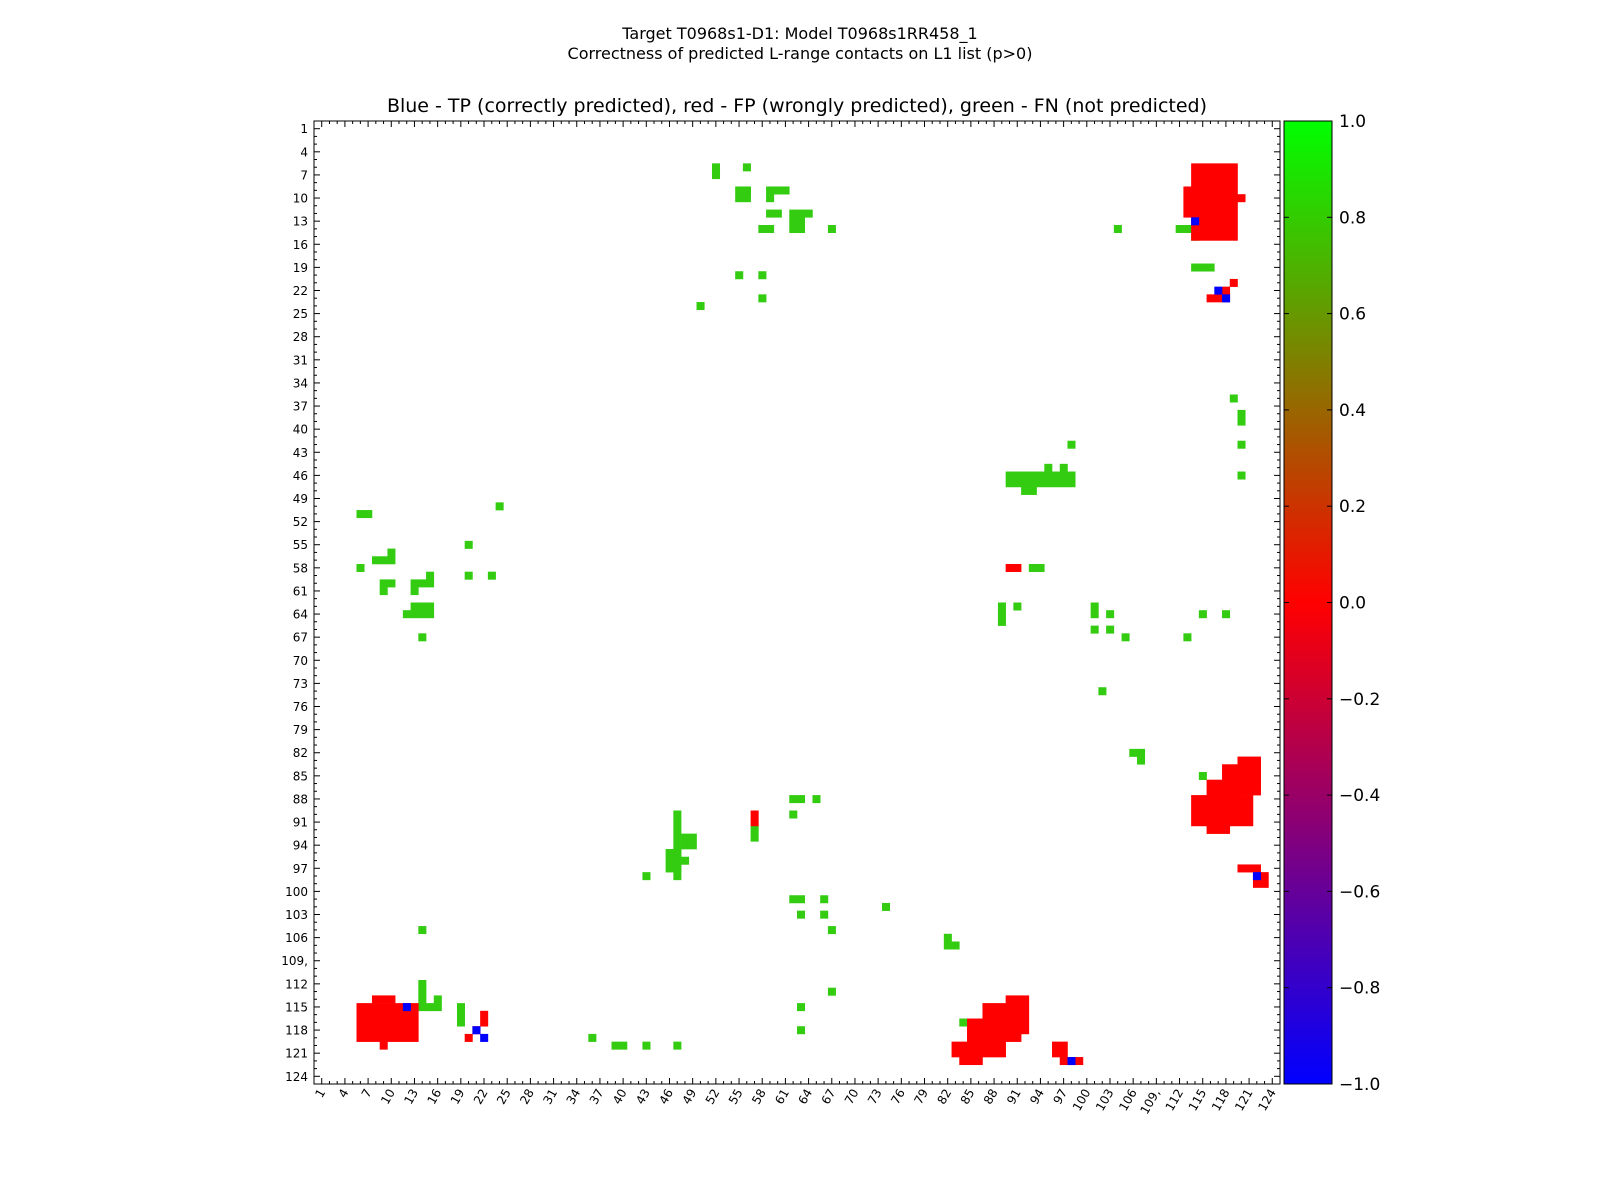  What do you see at coordinates (1267, 1100) in the screenshot?
I see `x-tick-label: 124` at bounding box center [1267, 1100].